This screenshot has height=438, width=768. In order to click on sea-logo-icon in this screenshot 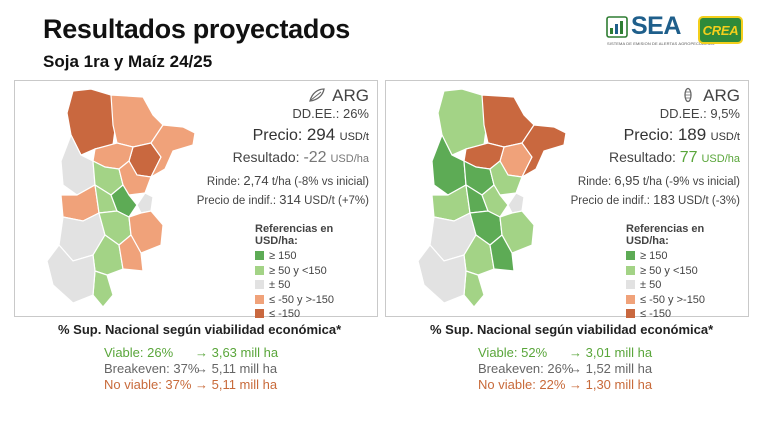, I will do `click(617, 27)`.